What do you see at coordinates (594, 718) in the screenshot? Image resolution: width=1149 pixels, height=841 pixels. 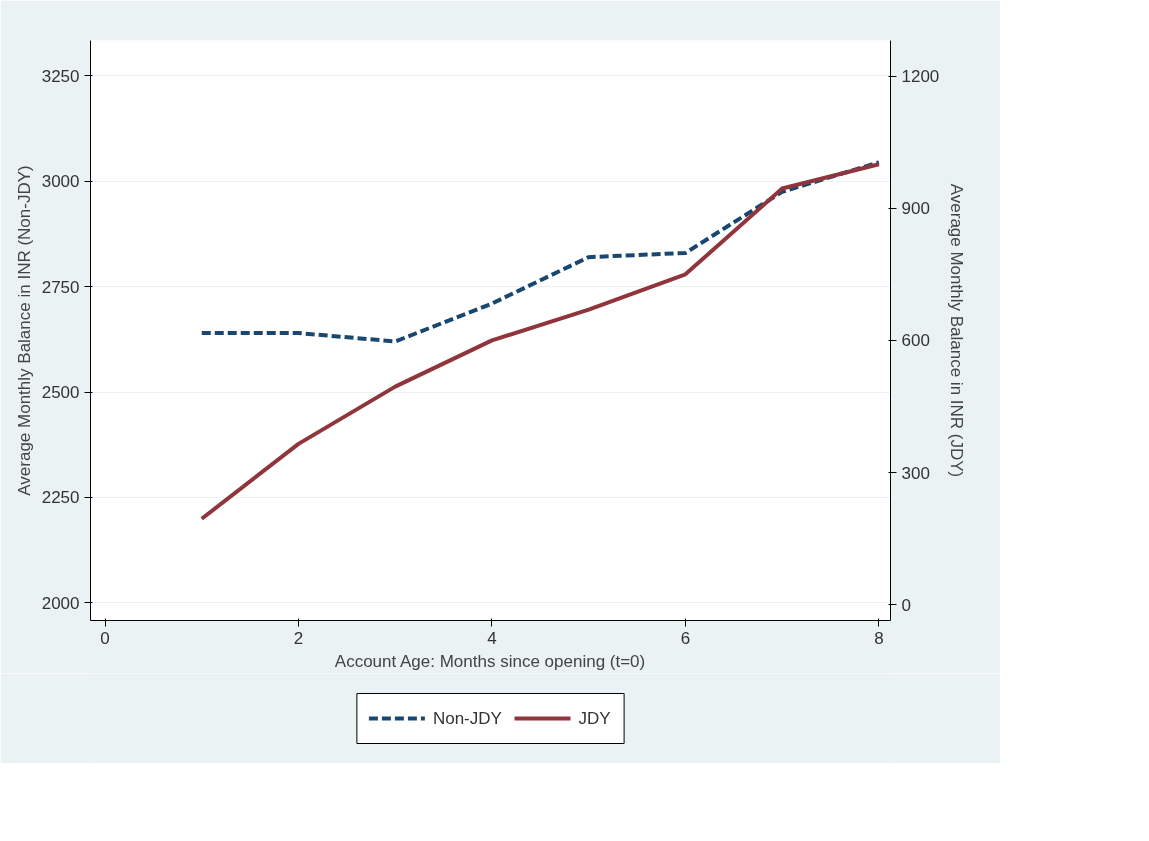 I see `legend-label: JDY` at bounding box center [594, 718].